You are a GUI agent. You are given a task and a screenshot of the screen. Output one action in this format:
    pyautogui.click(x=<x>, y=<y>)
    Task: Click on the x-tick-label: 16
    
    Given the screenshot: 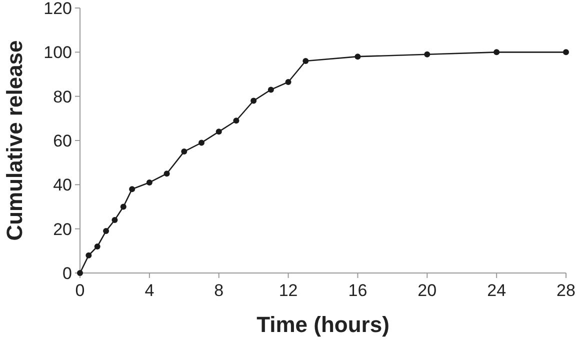 What is the action you would take?
    pyautogui.click(x=358, y=290)
    